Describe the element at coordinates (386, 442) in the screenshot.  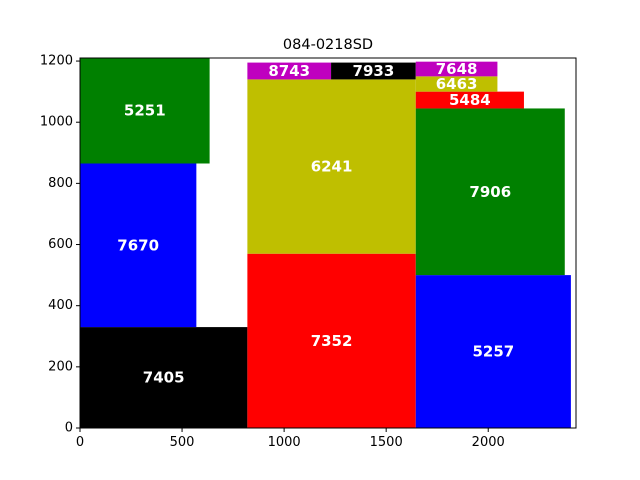
I see `x-tick-label: 1500` at that location.